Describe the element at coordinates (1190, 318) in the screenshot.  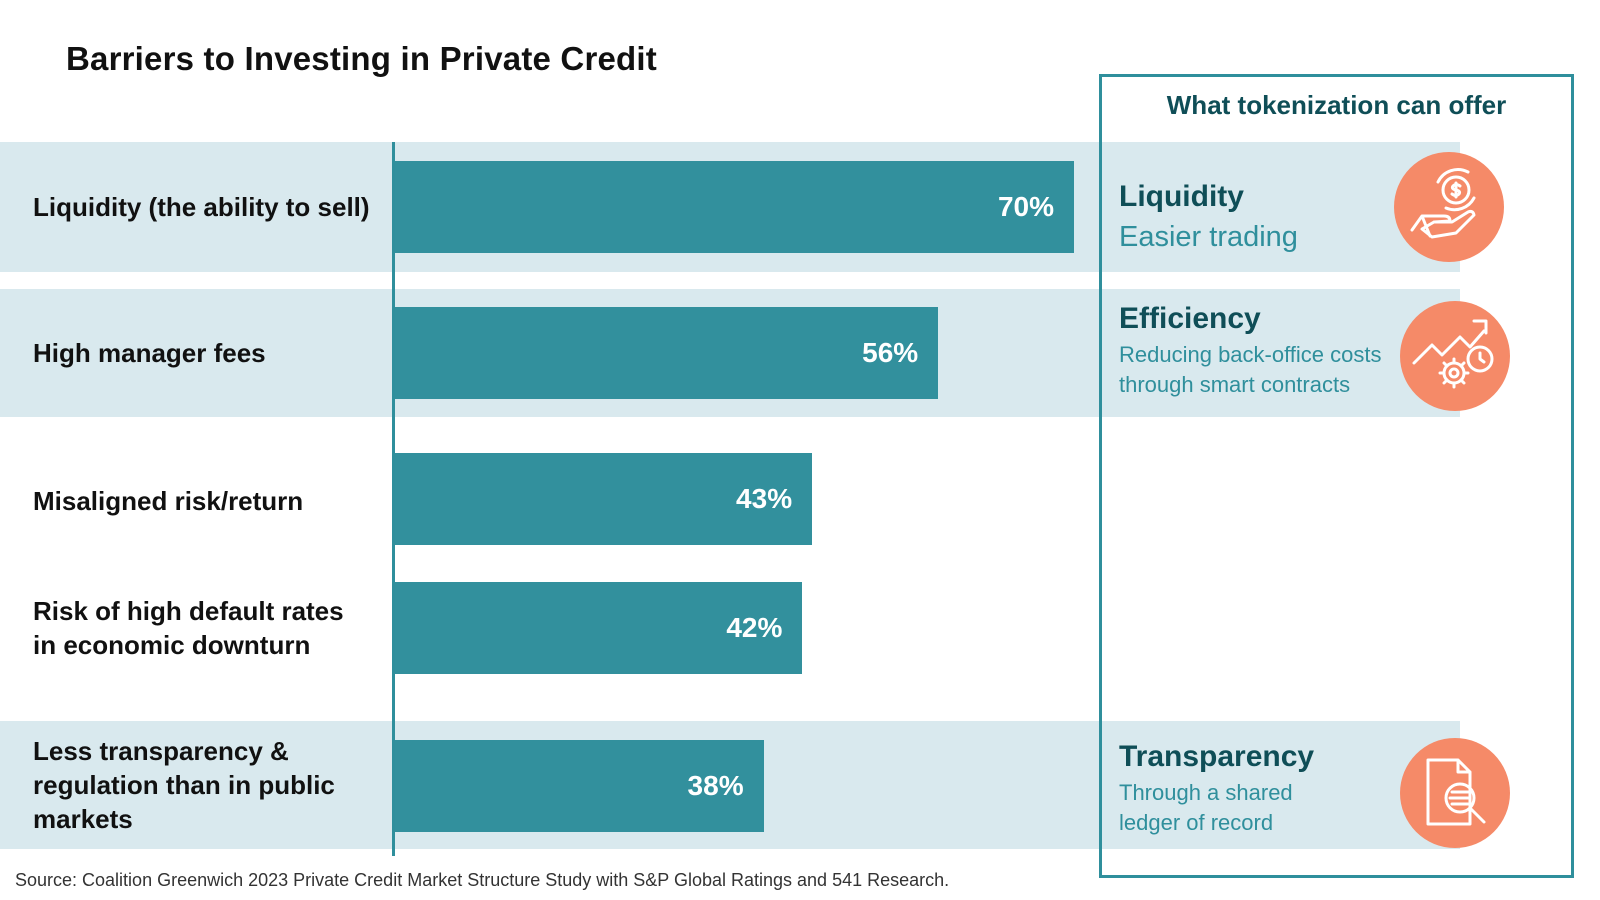
I see `offer-title-efficiency: Efficiency` at that location.